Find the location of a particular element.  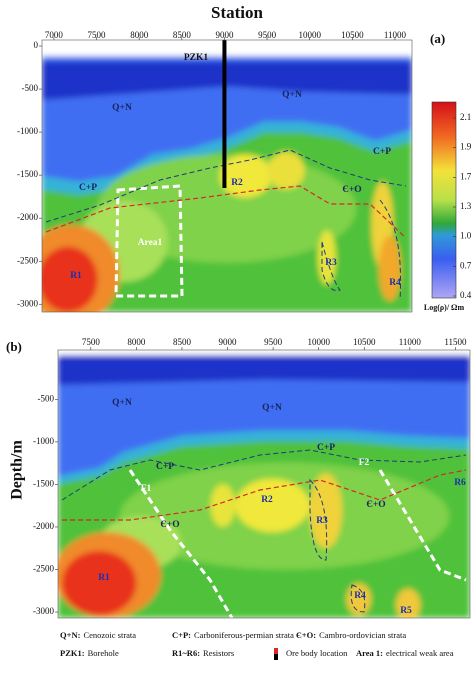

annotation: R1 is located at coordinates (104, 578).